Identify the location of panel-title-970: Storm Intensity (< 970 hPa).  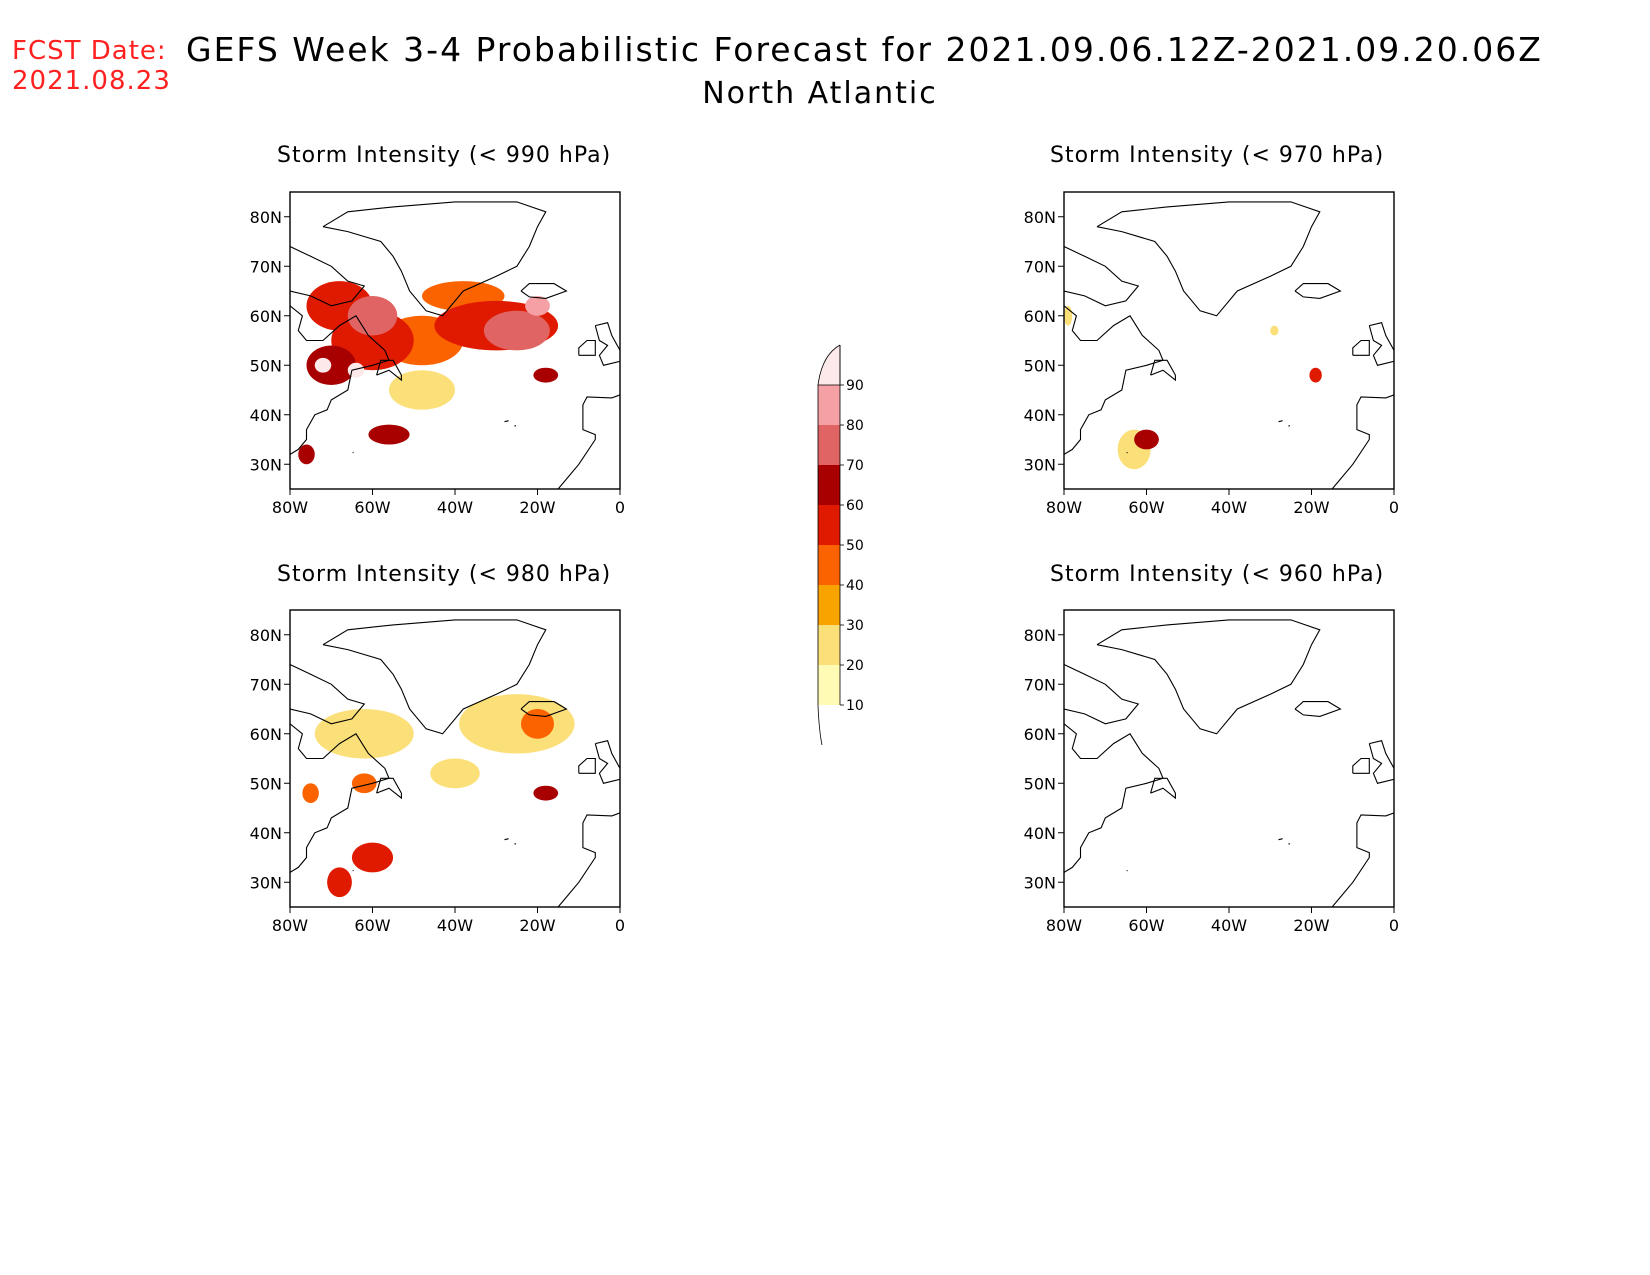
(1217, 155).